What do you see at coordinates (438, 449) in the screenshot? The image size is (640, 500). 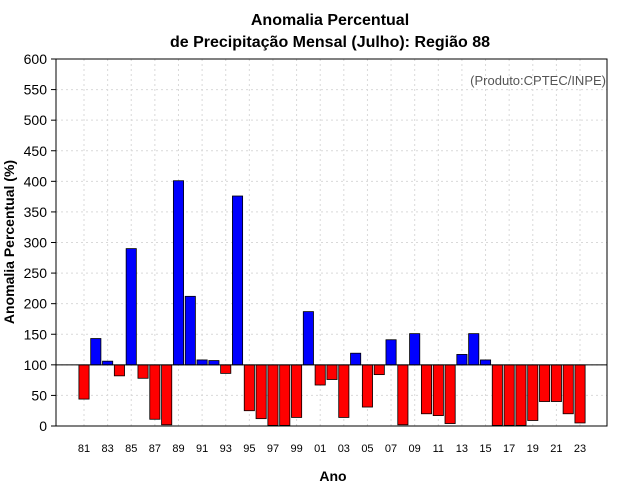 I see `x-tick-label: 11` at bounding box center [438, 449].